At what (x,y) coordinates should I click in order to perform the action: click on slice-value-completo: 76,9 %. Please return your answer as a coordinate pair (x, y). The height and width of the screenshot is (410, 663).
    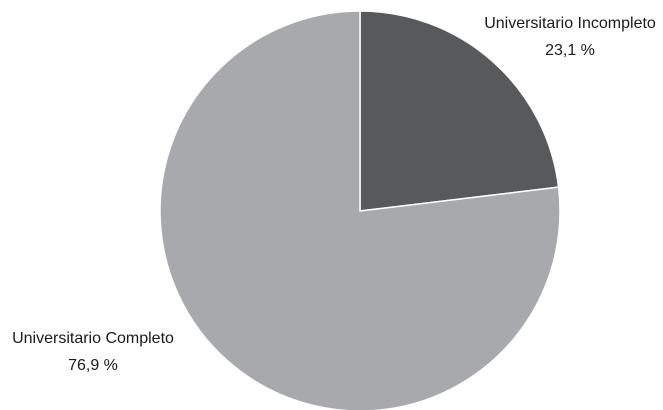
    Looking at the image, I should click on (93, 365).